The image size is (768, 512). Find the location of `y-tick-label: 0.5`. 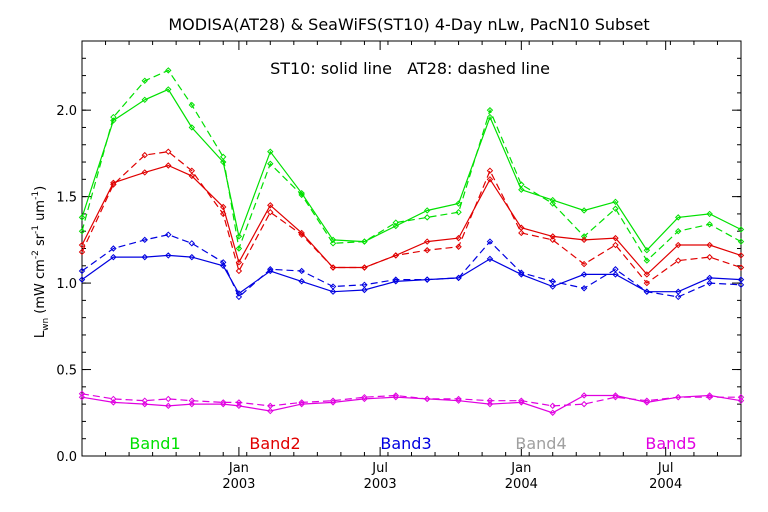

y-tick-label: 0.5 is located at coordinates (66, 371).